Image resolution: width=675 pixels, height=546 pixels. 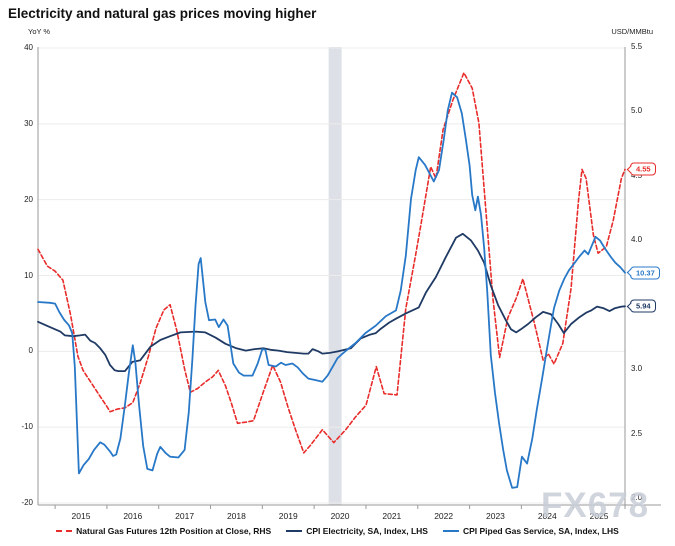 What do you see at coordinates (28, 199) in the screenshot?
I see `left-axis-tick-label: 20` at bounding box center [28, 199].